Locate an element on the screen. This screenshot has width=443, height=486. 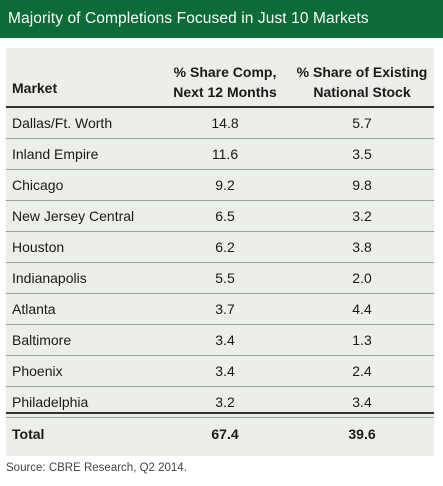
table-row: Atlanta 3.7 4.4 is located at coordinates (220, 309).